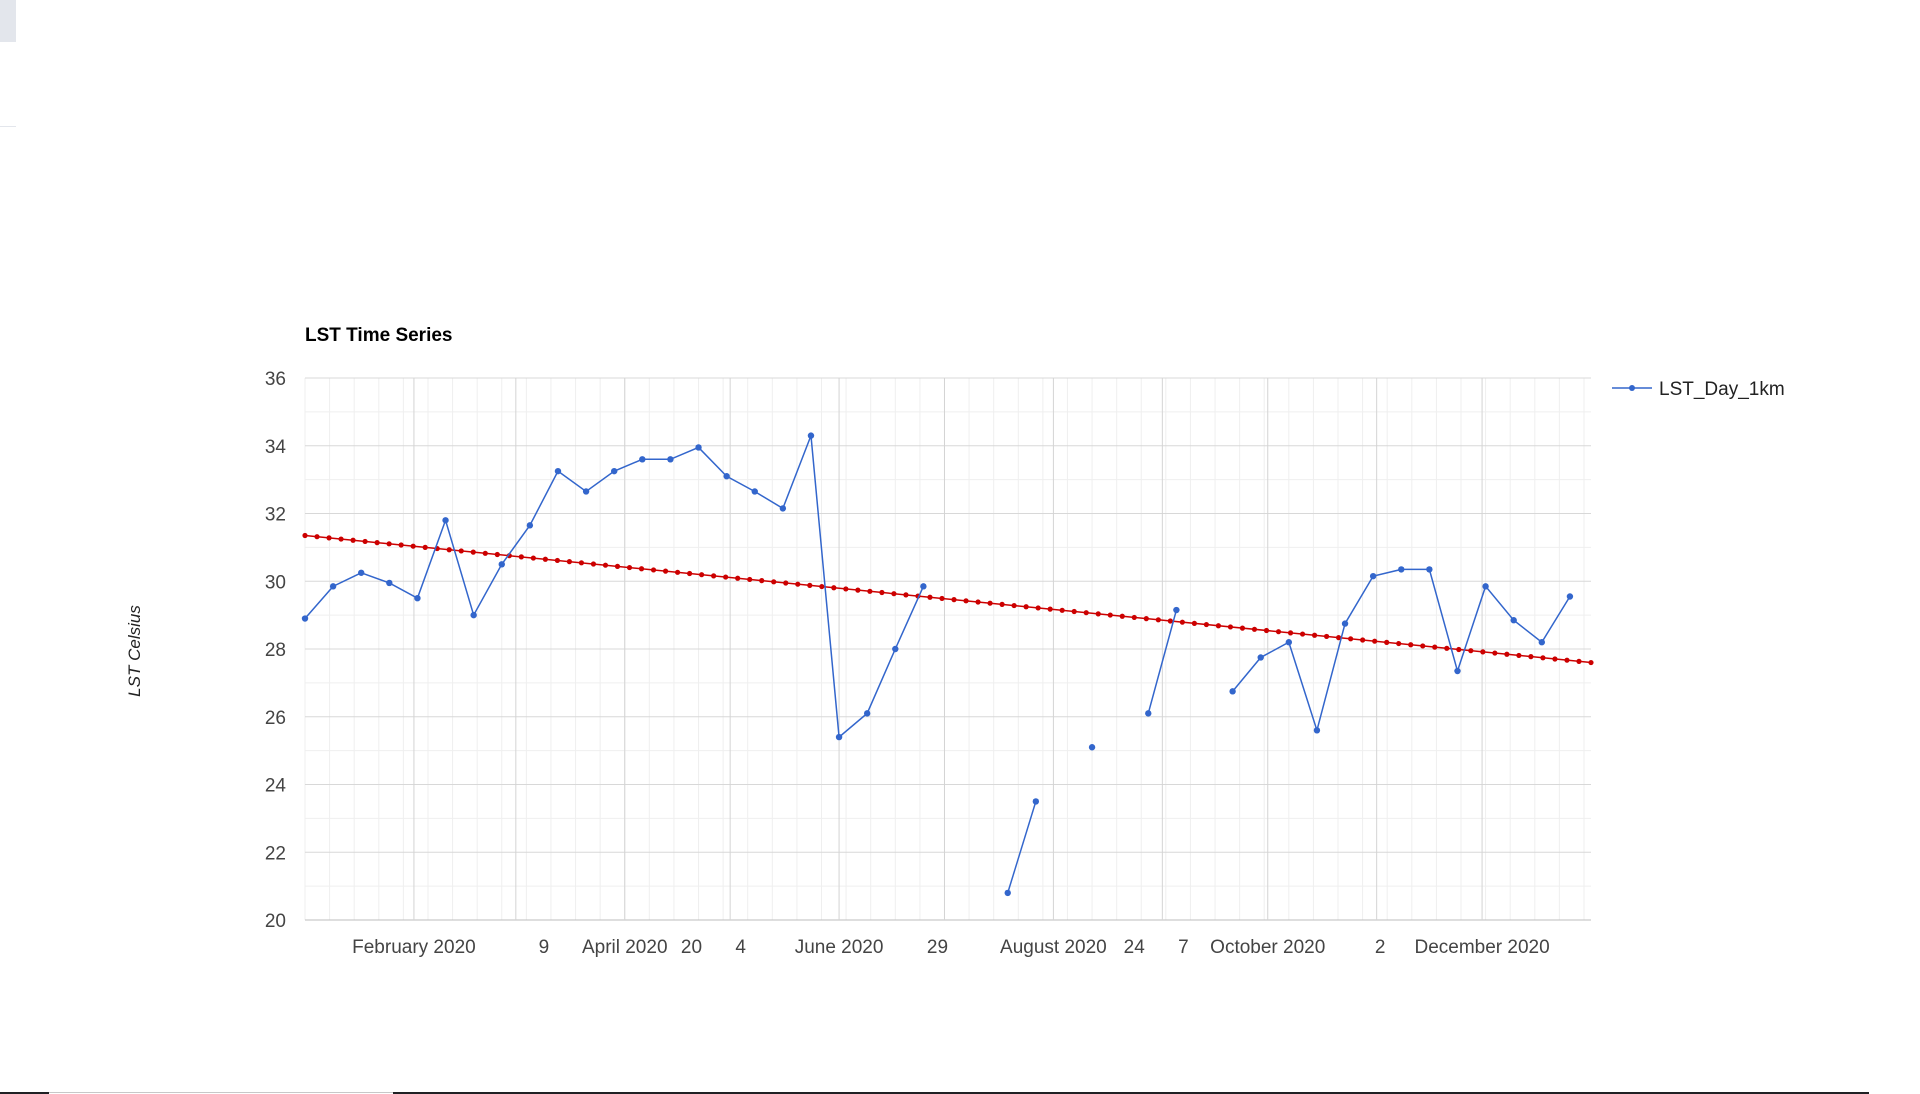 The width and height of the screenshot is (1920, 1094). I want to click on legend-point-marker, so click(1632, 388).